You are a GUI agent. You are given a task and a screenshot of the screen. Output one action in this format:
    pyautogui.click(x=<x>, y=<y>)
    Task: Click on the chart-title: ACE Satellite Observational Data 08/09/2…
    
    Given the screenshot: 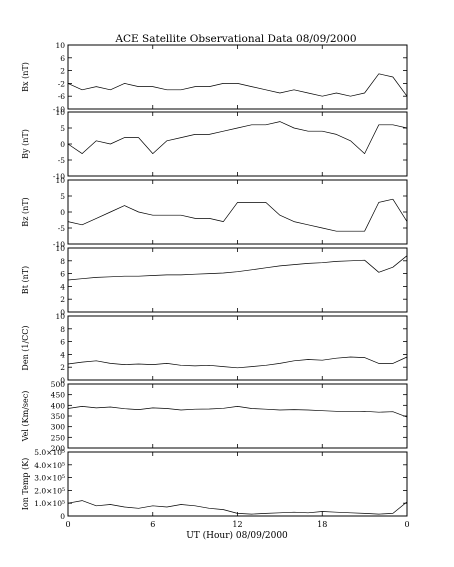 What is the action you would take?
    pyautogui.click(x=235, y=39)
    